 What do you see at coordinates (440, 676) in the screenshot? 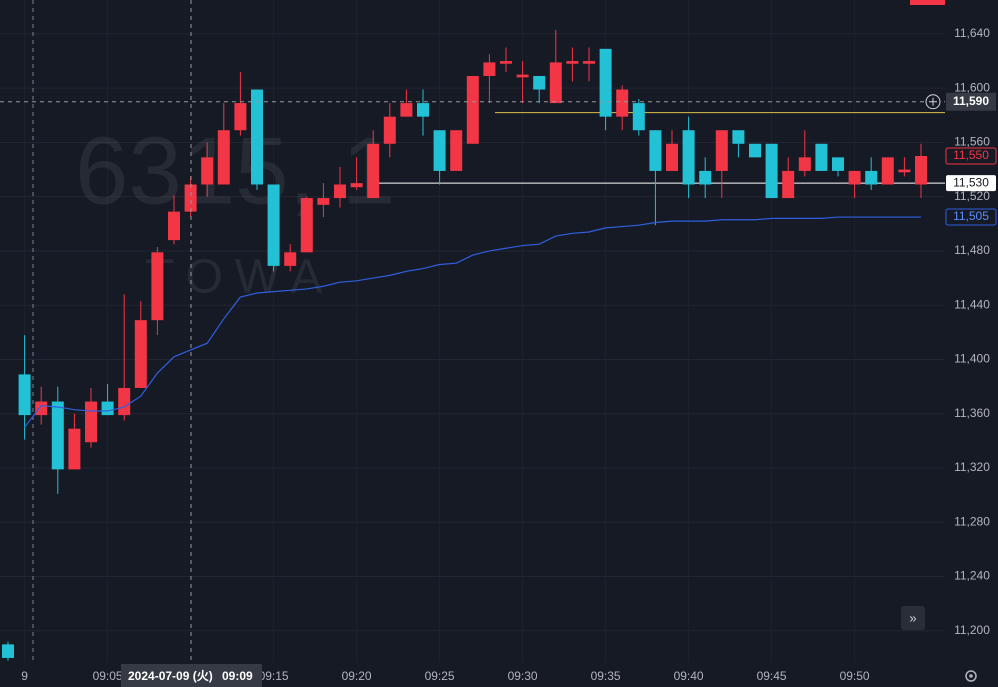
I see `x-tick-label: 09:25` at bounding box center [440, 676].